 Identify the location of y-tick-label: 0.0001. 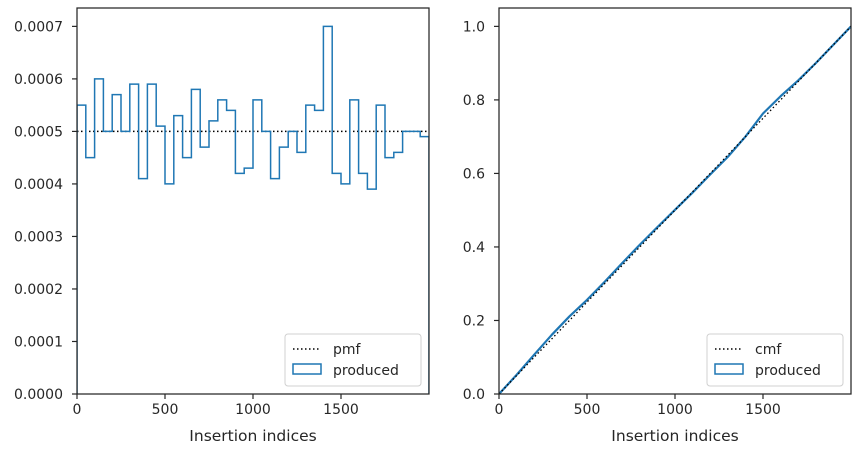
(38, 342).